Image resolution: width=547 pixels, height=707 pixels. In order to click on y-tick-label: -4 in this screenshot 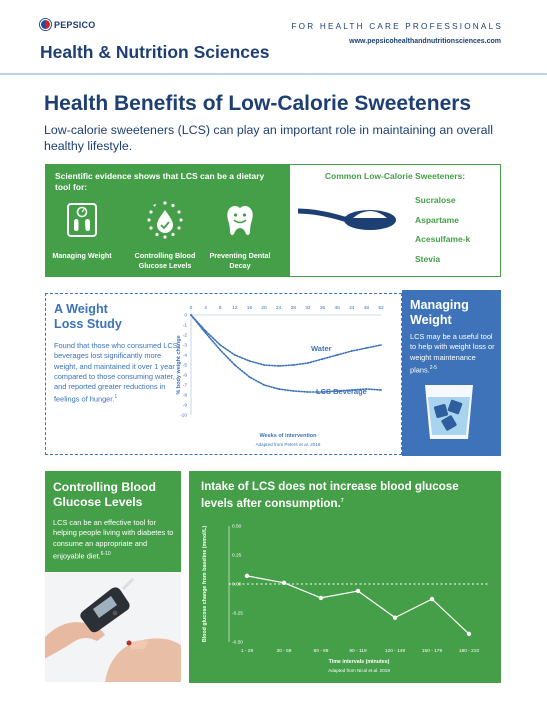, I will do `click(185, 356)`.